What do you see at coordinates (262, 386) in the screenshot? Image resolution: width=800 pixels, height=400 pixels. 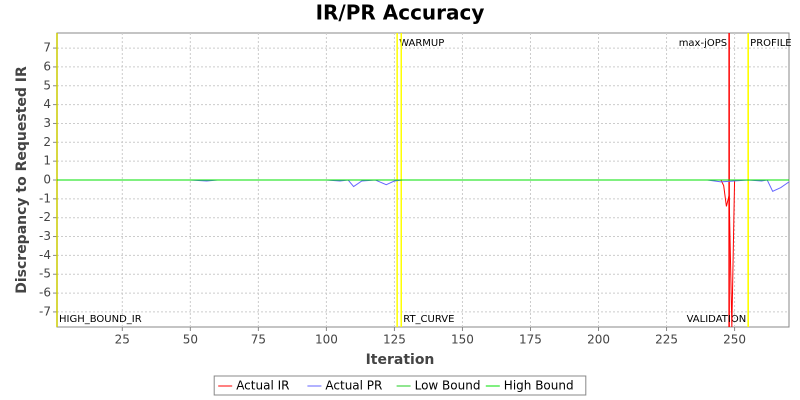 I see `legend-label: Actual IR` at bounding box center [262, 386].